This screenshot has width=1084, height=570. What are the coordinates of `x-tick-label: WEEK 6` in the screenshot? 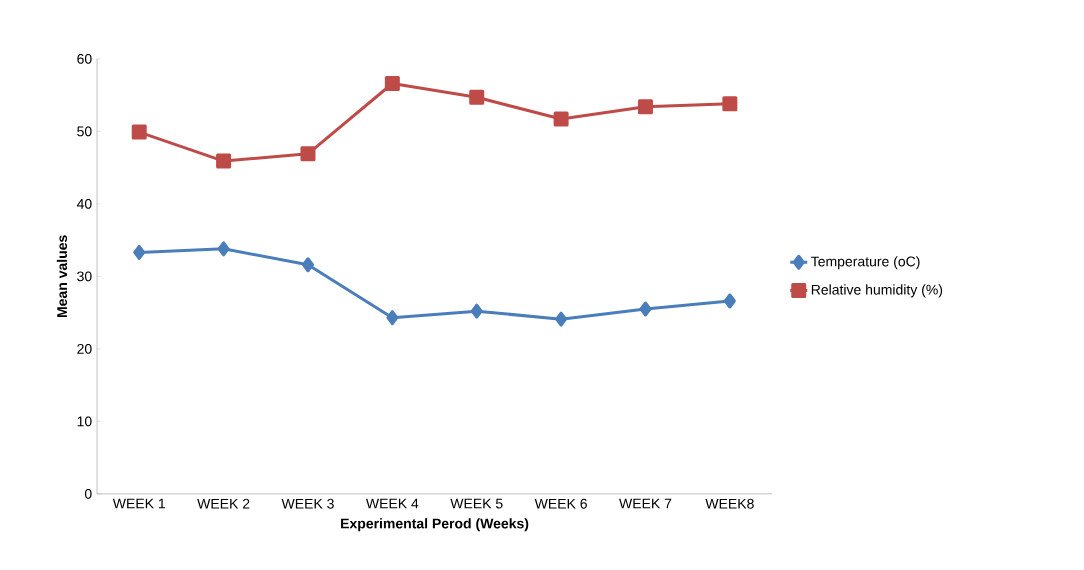 It's located at (560, 503).